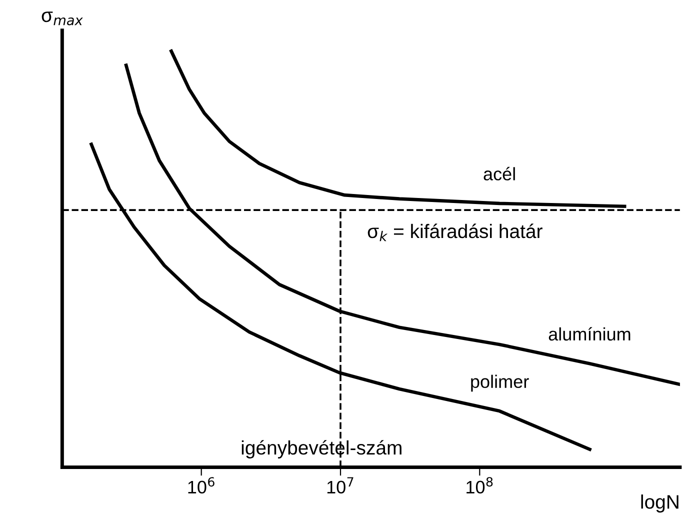  Describe the element at coordinates (62, 19) in the screenshot. I see `y-axis-title: σ$_{max}$` at that location.